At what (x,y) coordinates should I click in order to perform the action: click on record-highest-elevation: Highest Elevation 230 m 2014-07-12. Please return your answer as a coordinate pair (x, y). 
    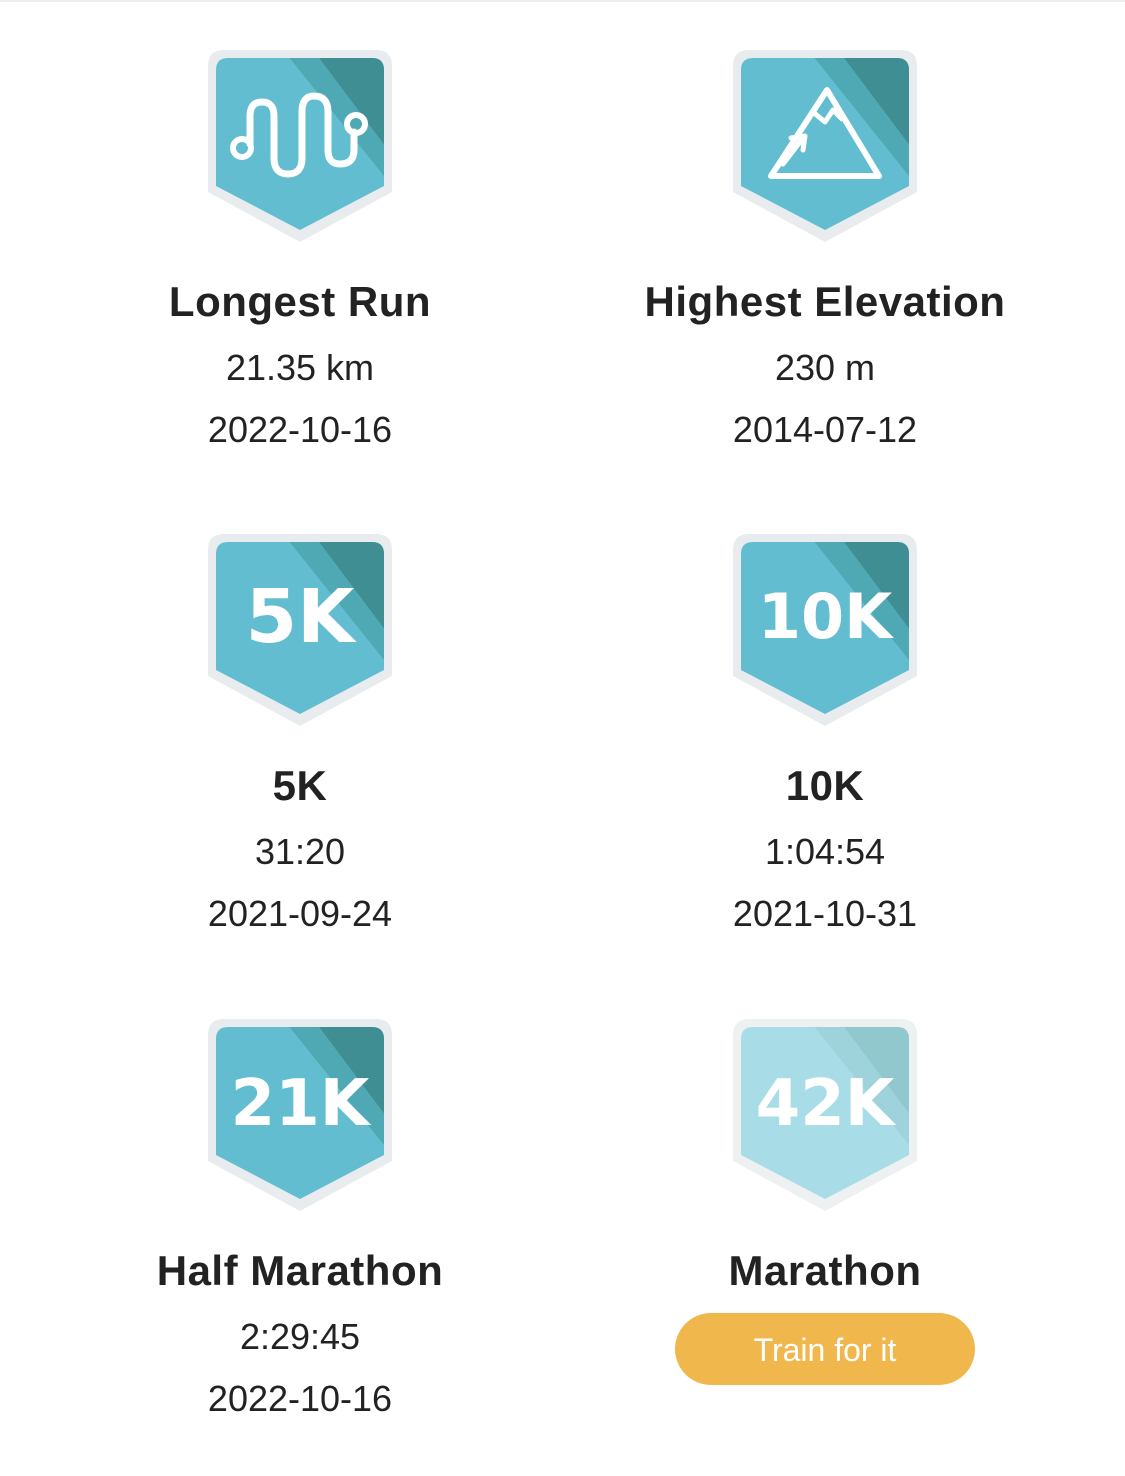
    Looking at the image, I should click on (825, 249).